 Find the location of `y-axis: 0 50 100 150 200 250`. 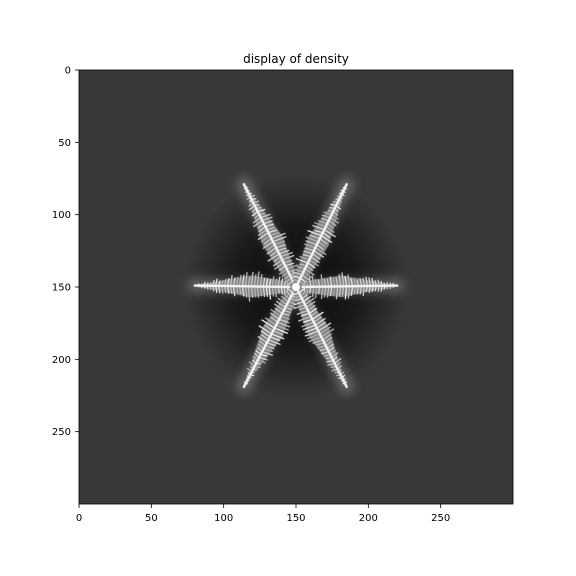

y-axis: 0 50 100 150 200 250 is located at coordinates (65, 252).